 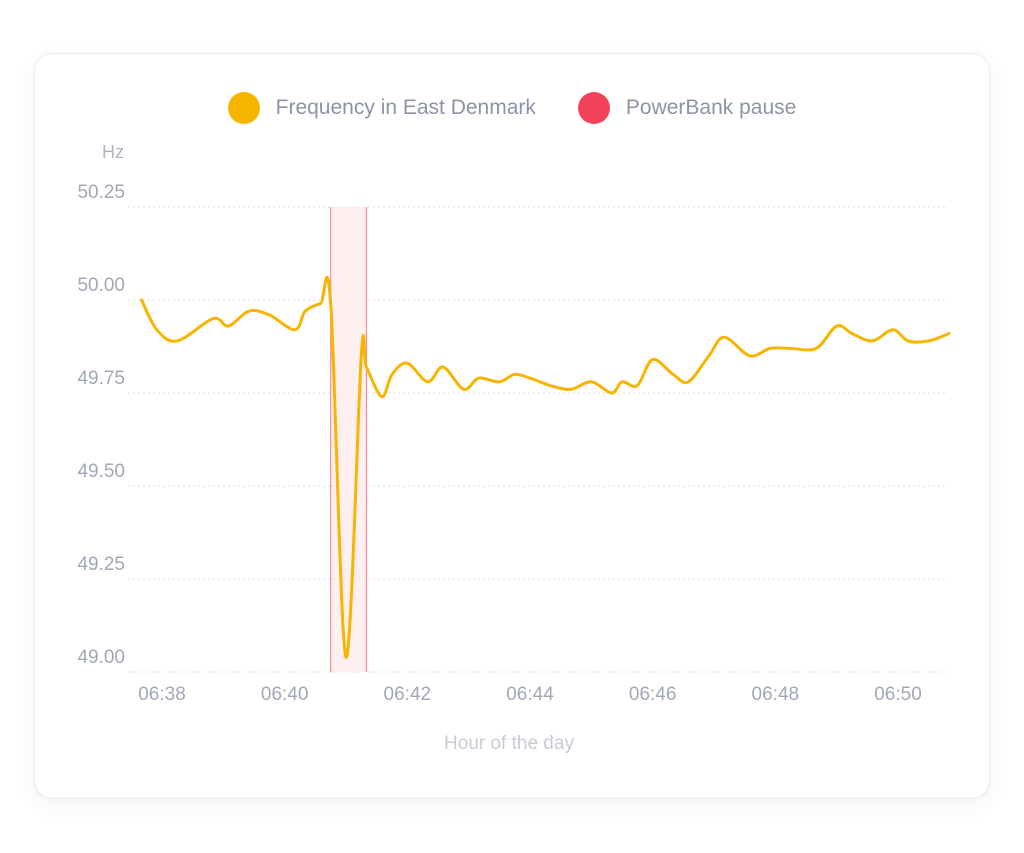 What do you see at coordinates (113, 152) in the screenshot?
I see `y-unit-label: Hz` at bounding box center [113, 152].